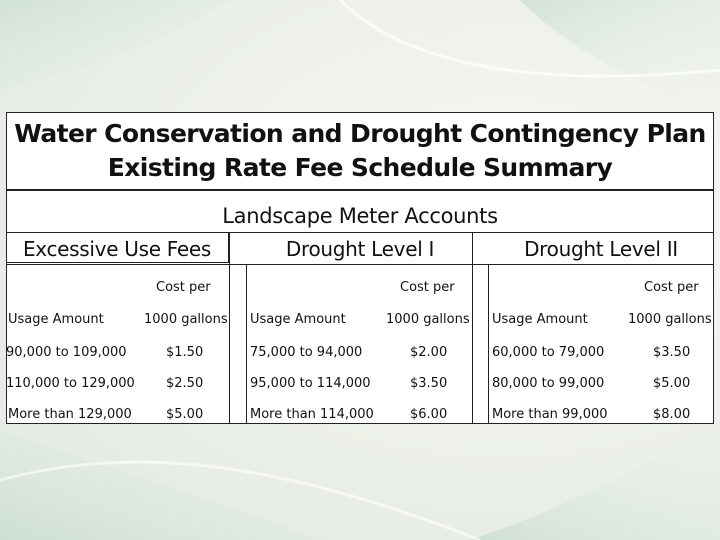 This screenshot has height=540, width=720. I want to click on table-cell-usage: 95,000 to 114,000, so click(310, 383).